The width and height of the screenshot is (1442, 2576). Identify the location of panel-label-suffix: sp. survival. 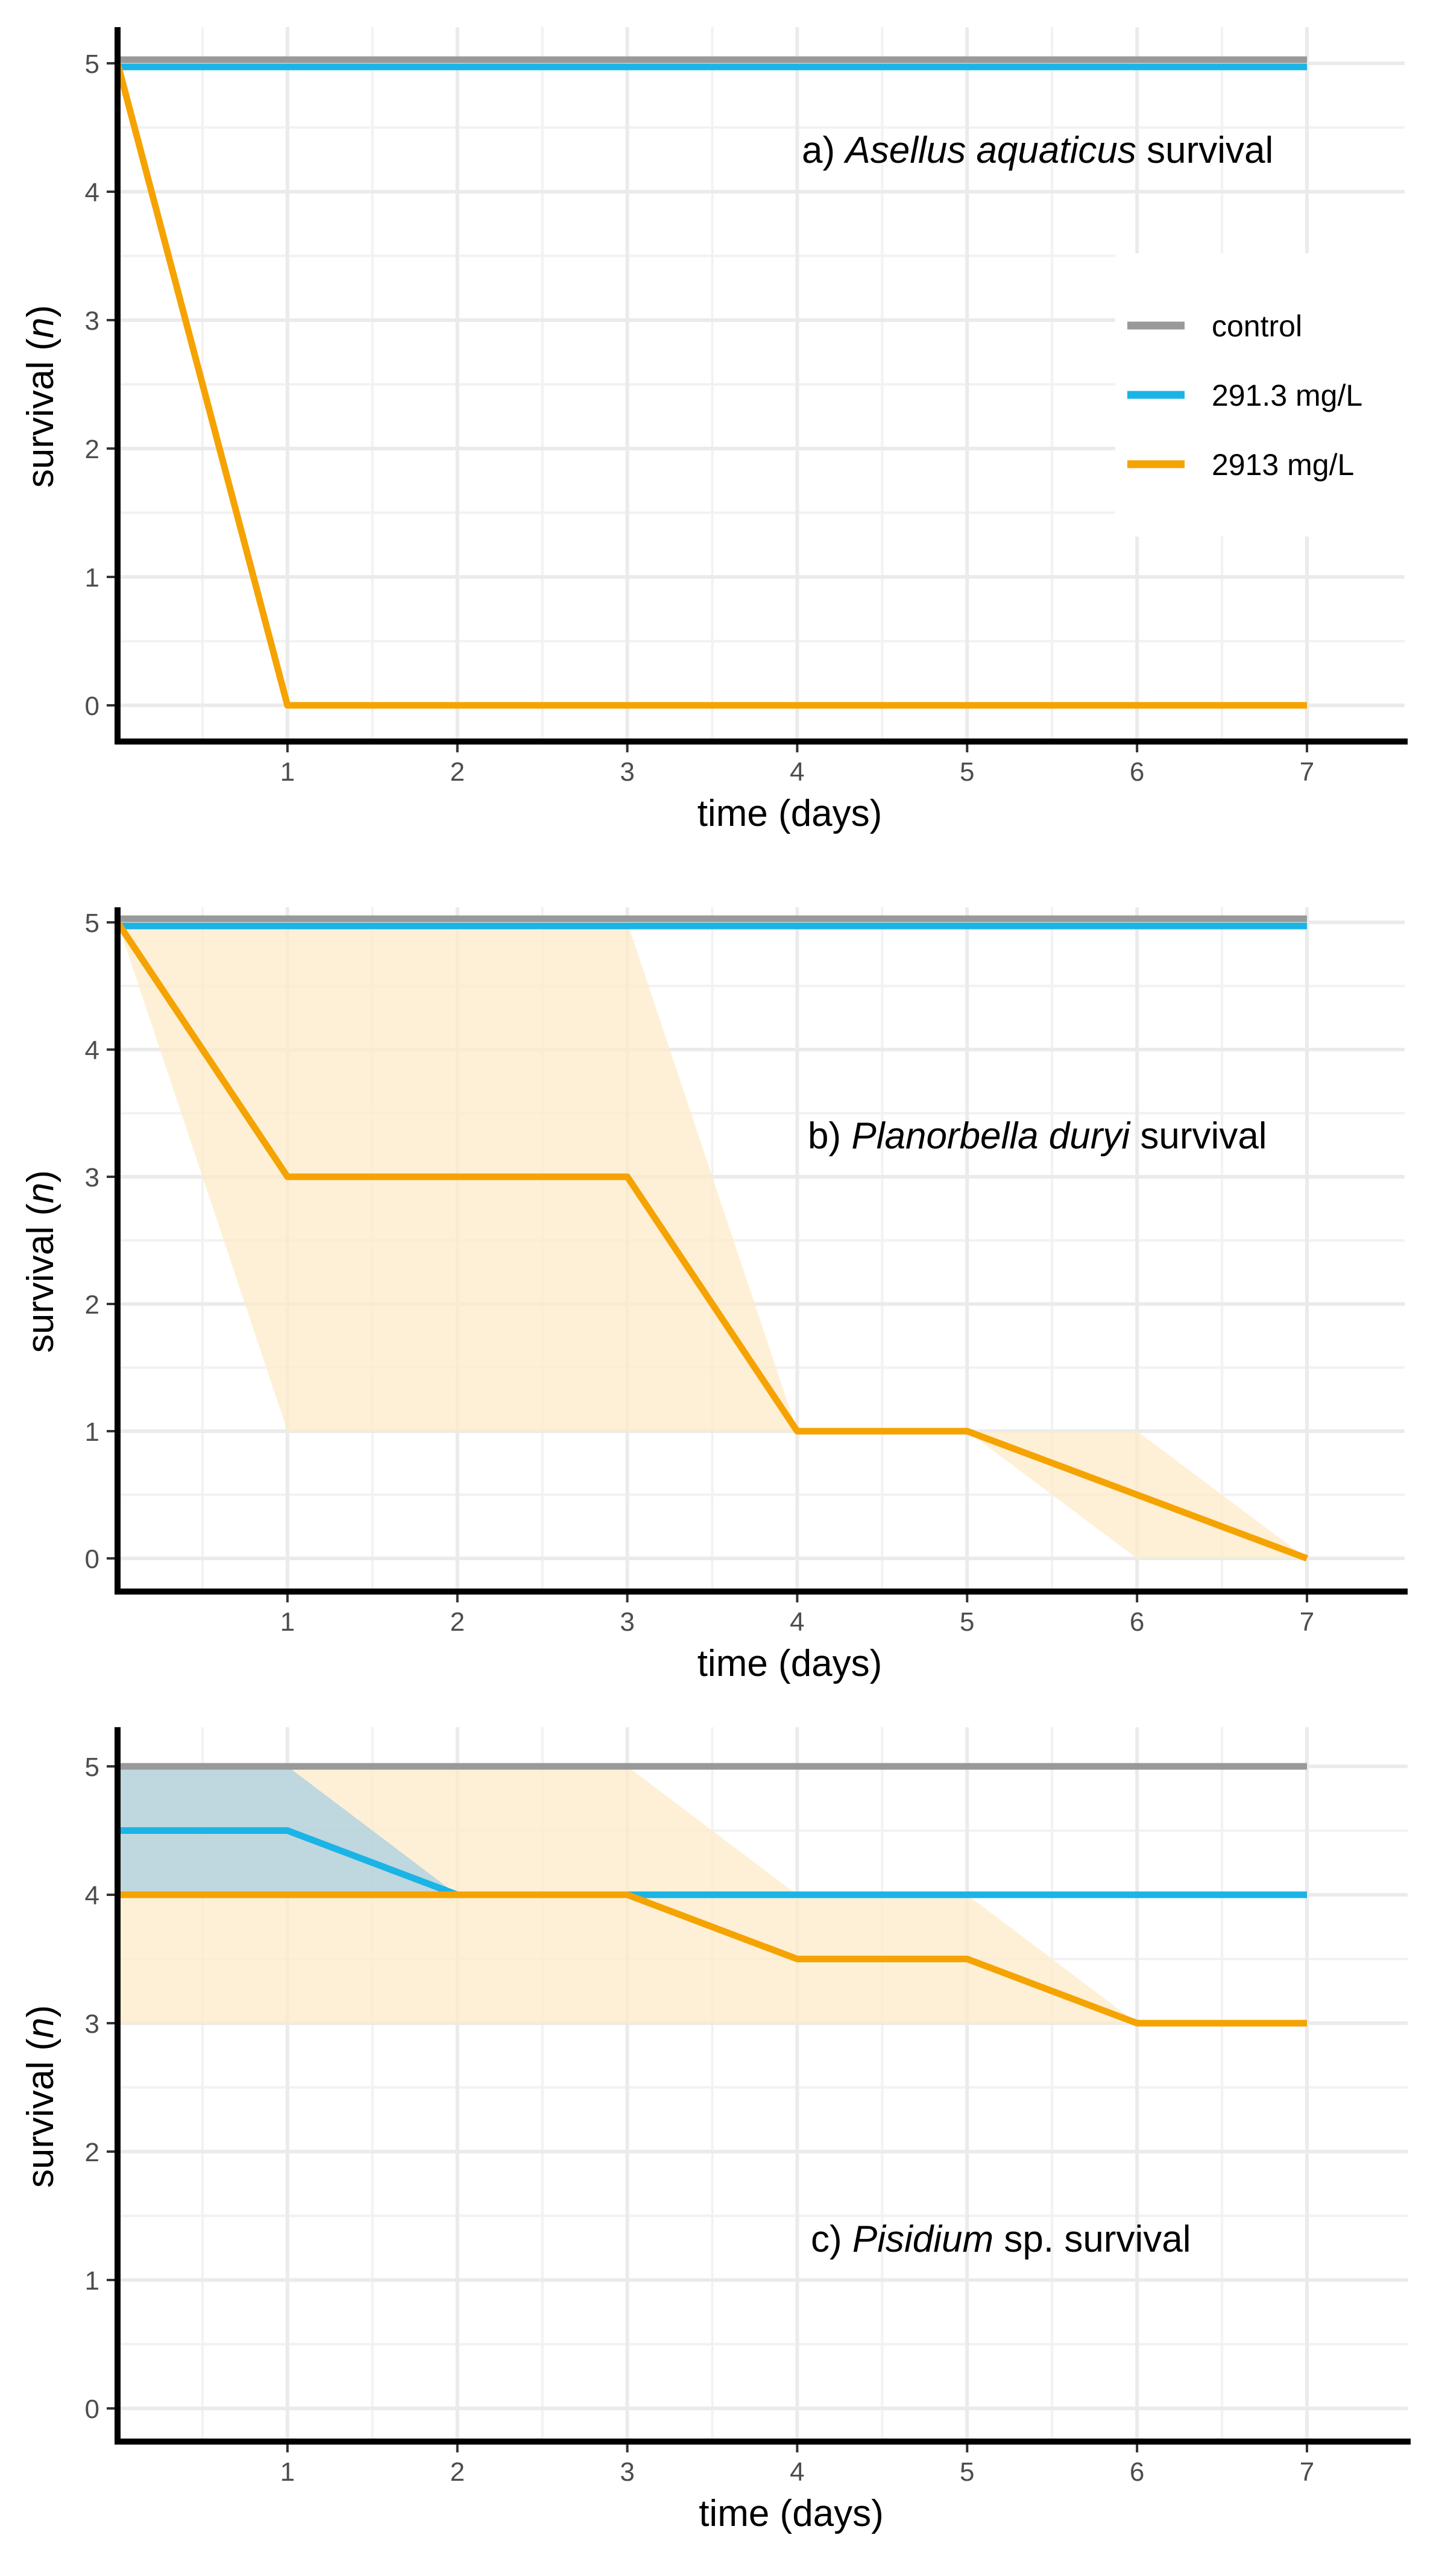
(1092, 2239).